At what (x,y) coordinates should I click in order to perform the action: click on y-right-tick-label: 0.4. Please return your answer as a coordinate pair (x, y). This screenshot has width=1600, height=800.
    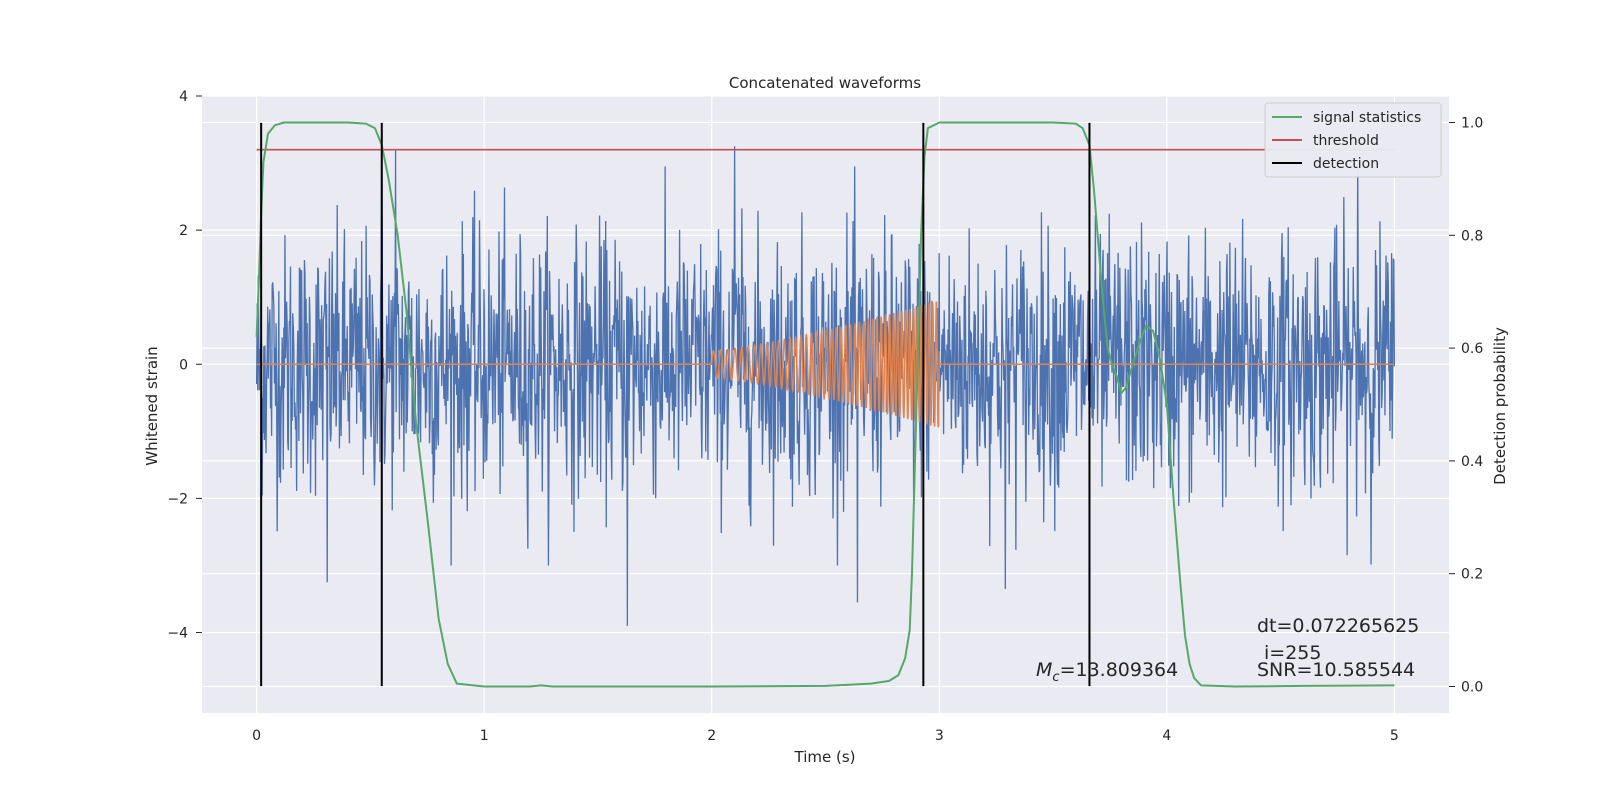
    Looking at the image, I should click on (1472, 462).